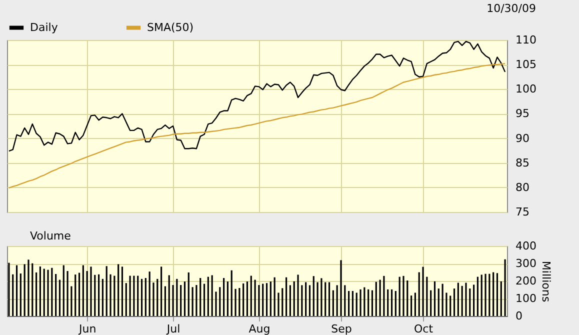  What do you see at coordinates (526, 246) in the screenshot?
I see `y-tick-label: 400` at bounding box center [526, 246].